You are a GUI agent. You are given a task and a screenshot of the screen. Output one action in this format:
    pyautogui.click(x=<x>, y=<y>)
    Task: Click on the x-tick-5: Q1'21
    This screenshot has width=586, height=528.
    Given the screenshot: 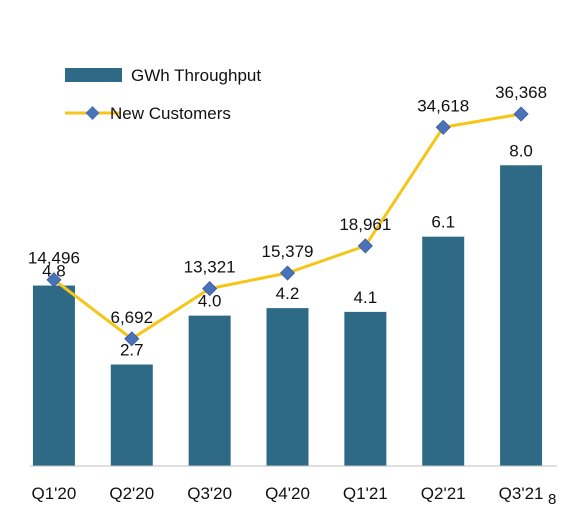 What is the action you would take?
    pyautogui.click(x=365, y=493)
    